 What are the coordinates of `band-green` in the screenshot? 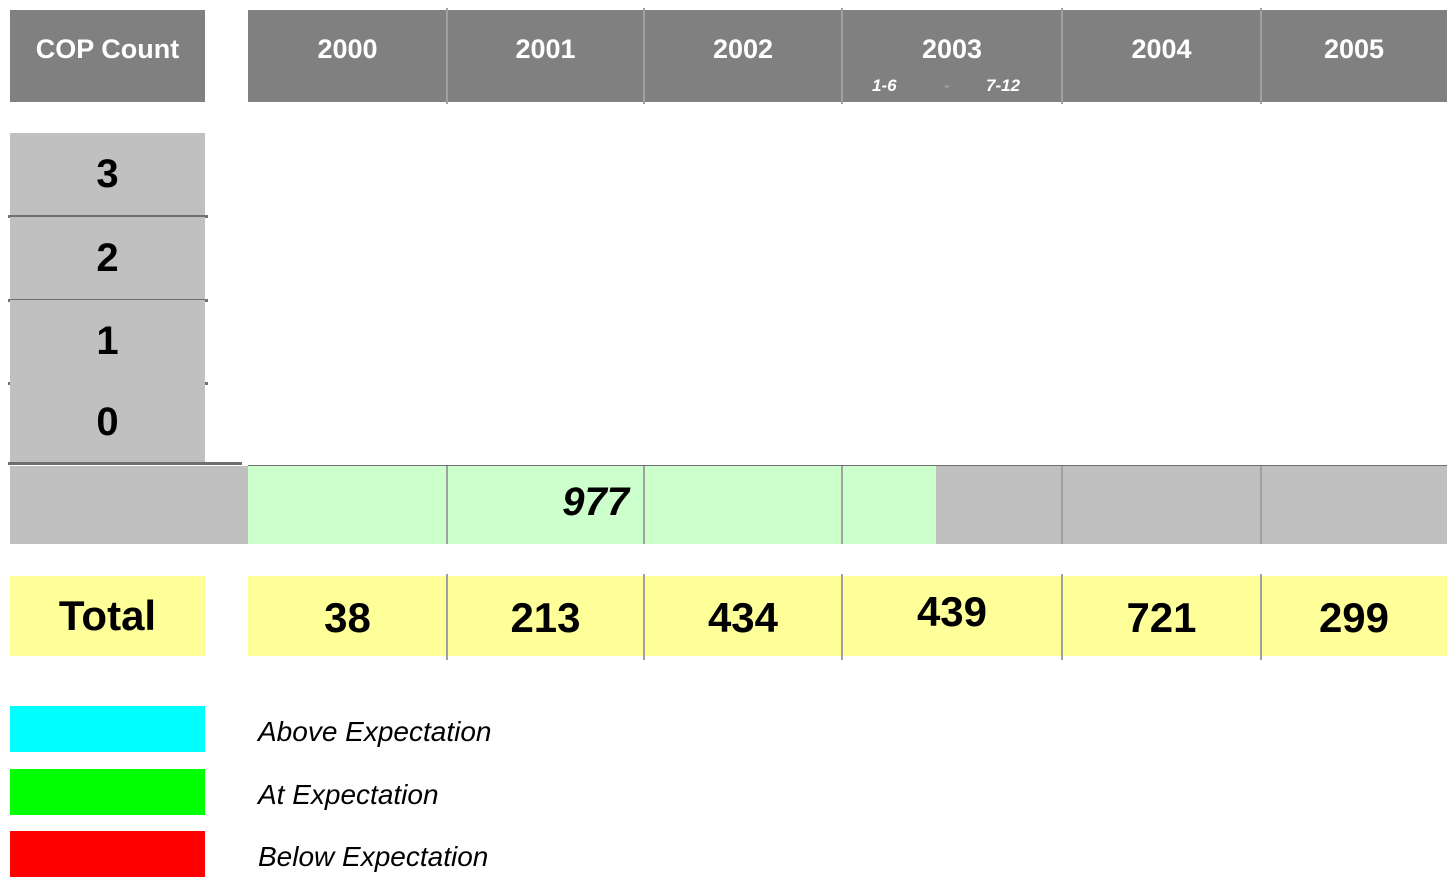 It's located at (592, 505).